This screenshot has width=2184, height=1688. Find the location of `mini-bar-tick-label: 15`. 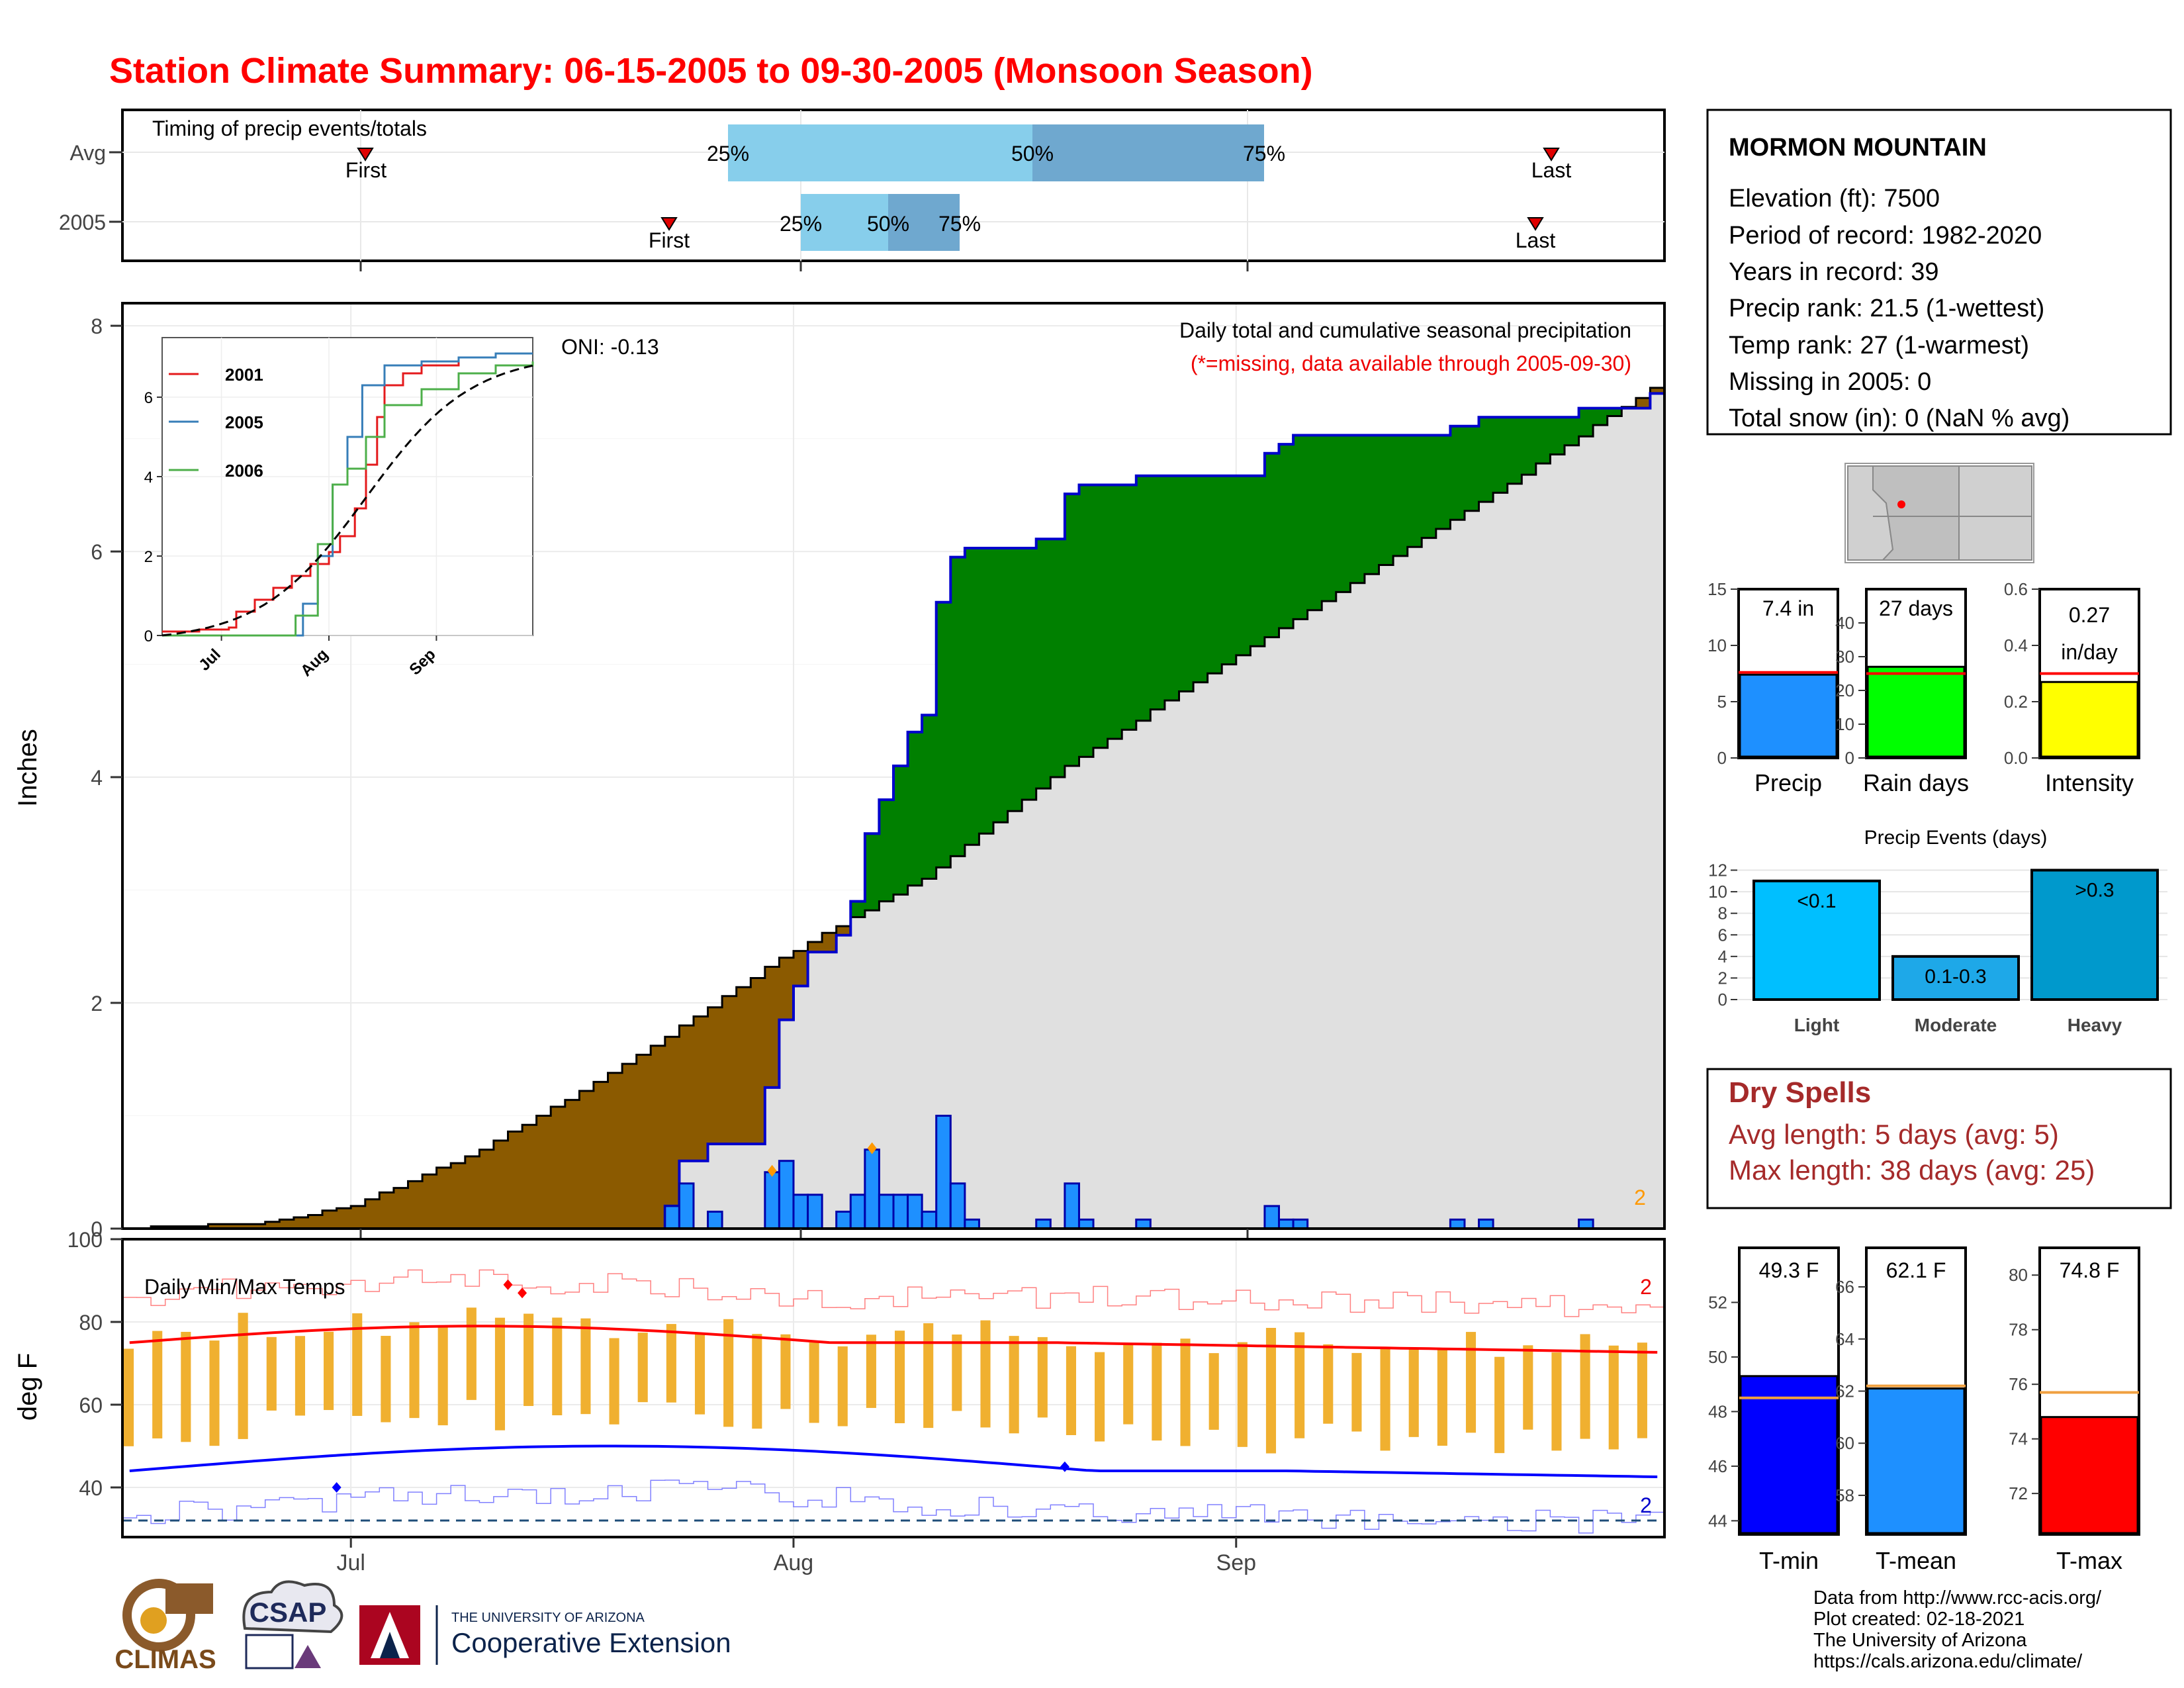

mini-bar-tick-label: 15 is located at coordinates (1717, 589).